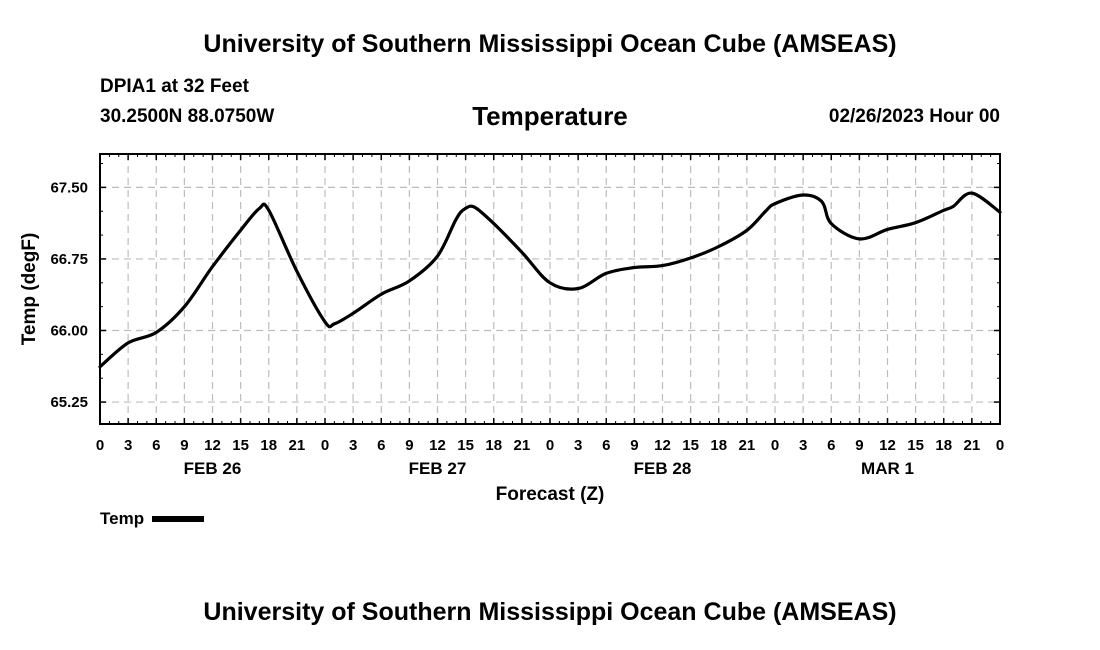  I want to click on x-day-label: FEB 26, so click(213, 468).